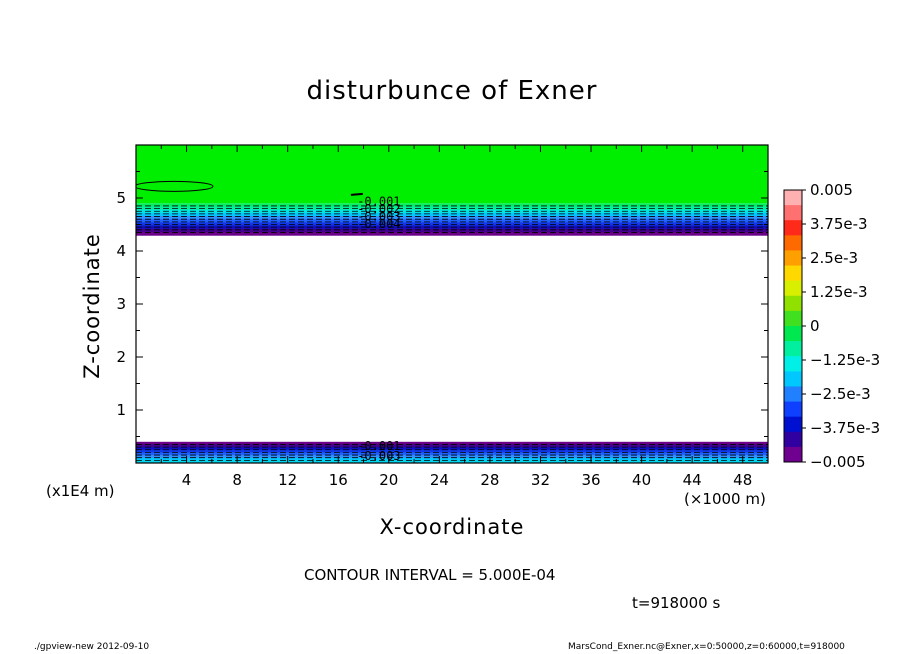 The width and height of the screenshot is (904, 654). What do you see at coordinates (237, 480) in the screenshot?
I see `x-tick-label: 8` at bounding box center [237, 480].